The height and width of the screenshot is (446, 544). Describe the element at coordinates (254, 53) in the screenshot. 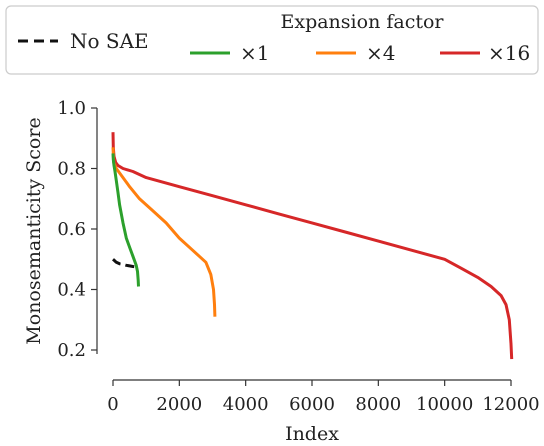

I see `legend-label-x1: ×1` at that location.